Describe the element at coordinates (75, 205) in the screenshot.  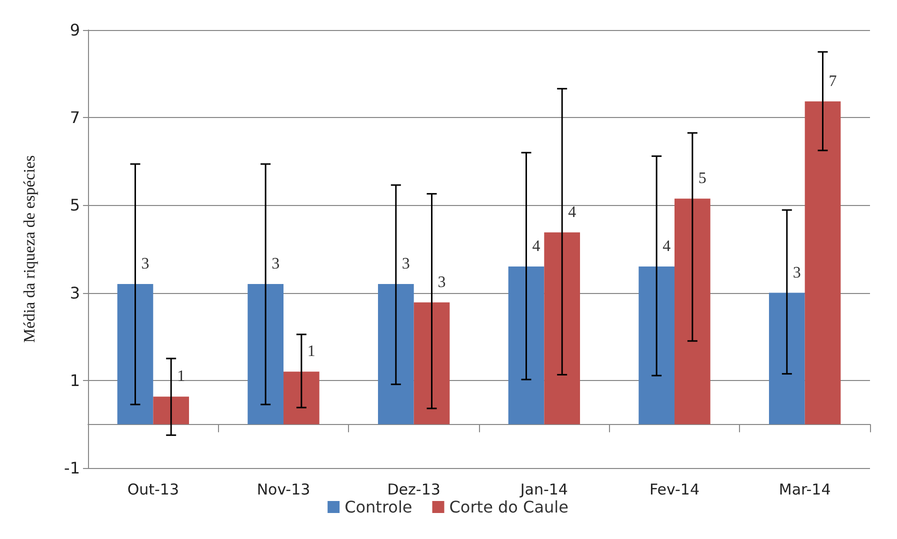
I see `y-tick-label: 5` at that location.